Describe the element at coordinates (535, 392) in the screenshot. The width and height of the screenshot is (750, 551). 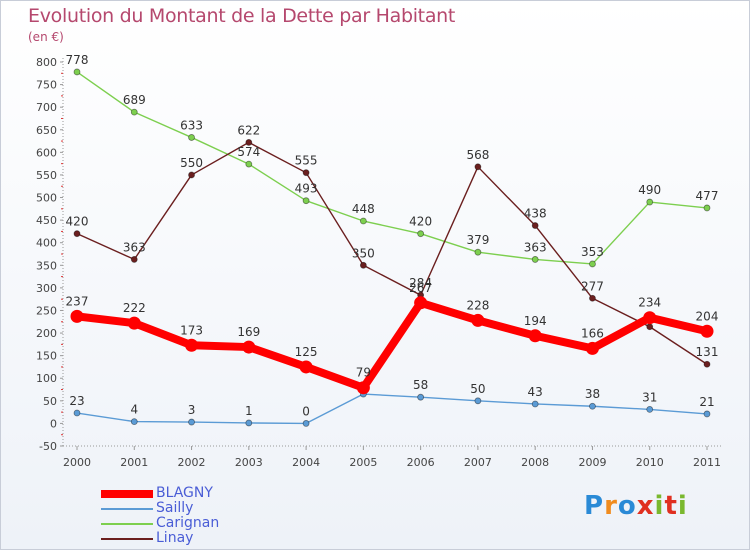
I see `data-label: 43` at that location.